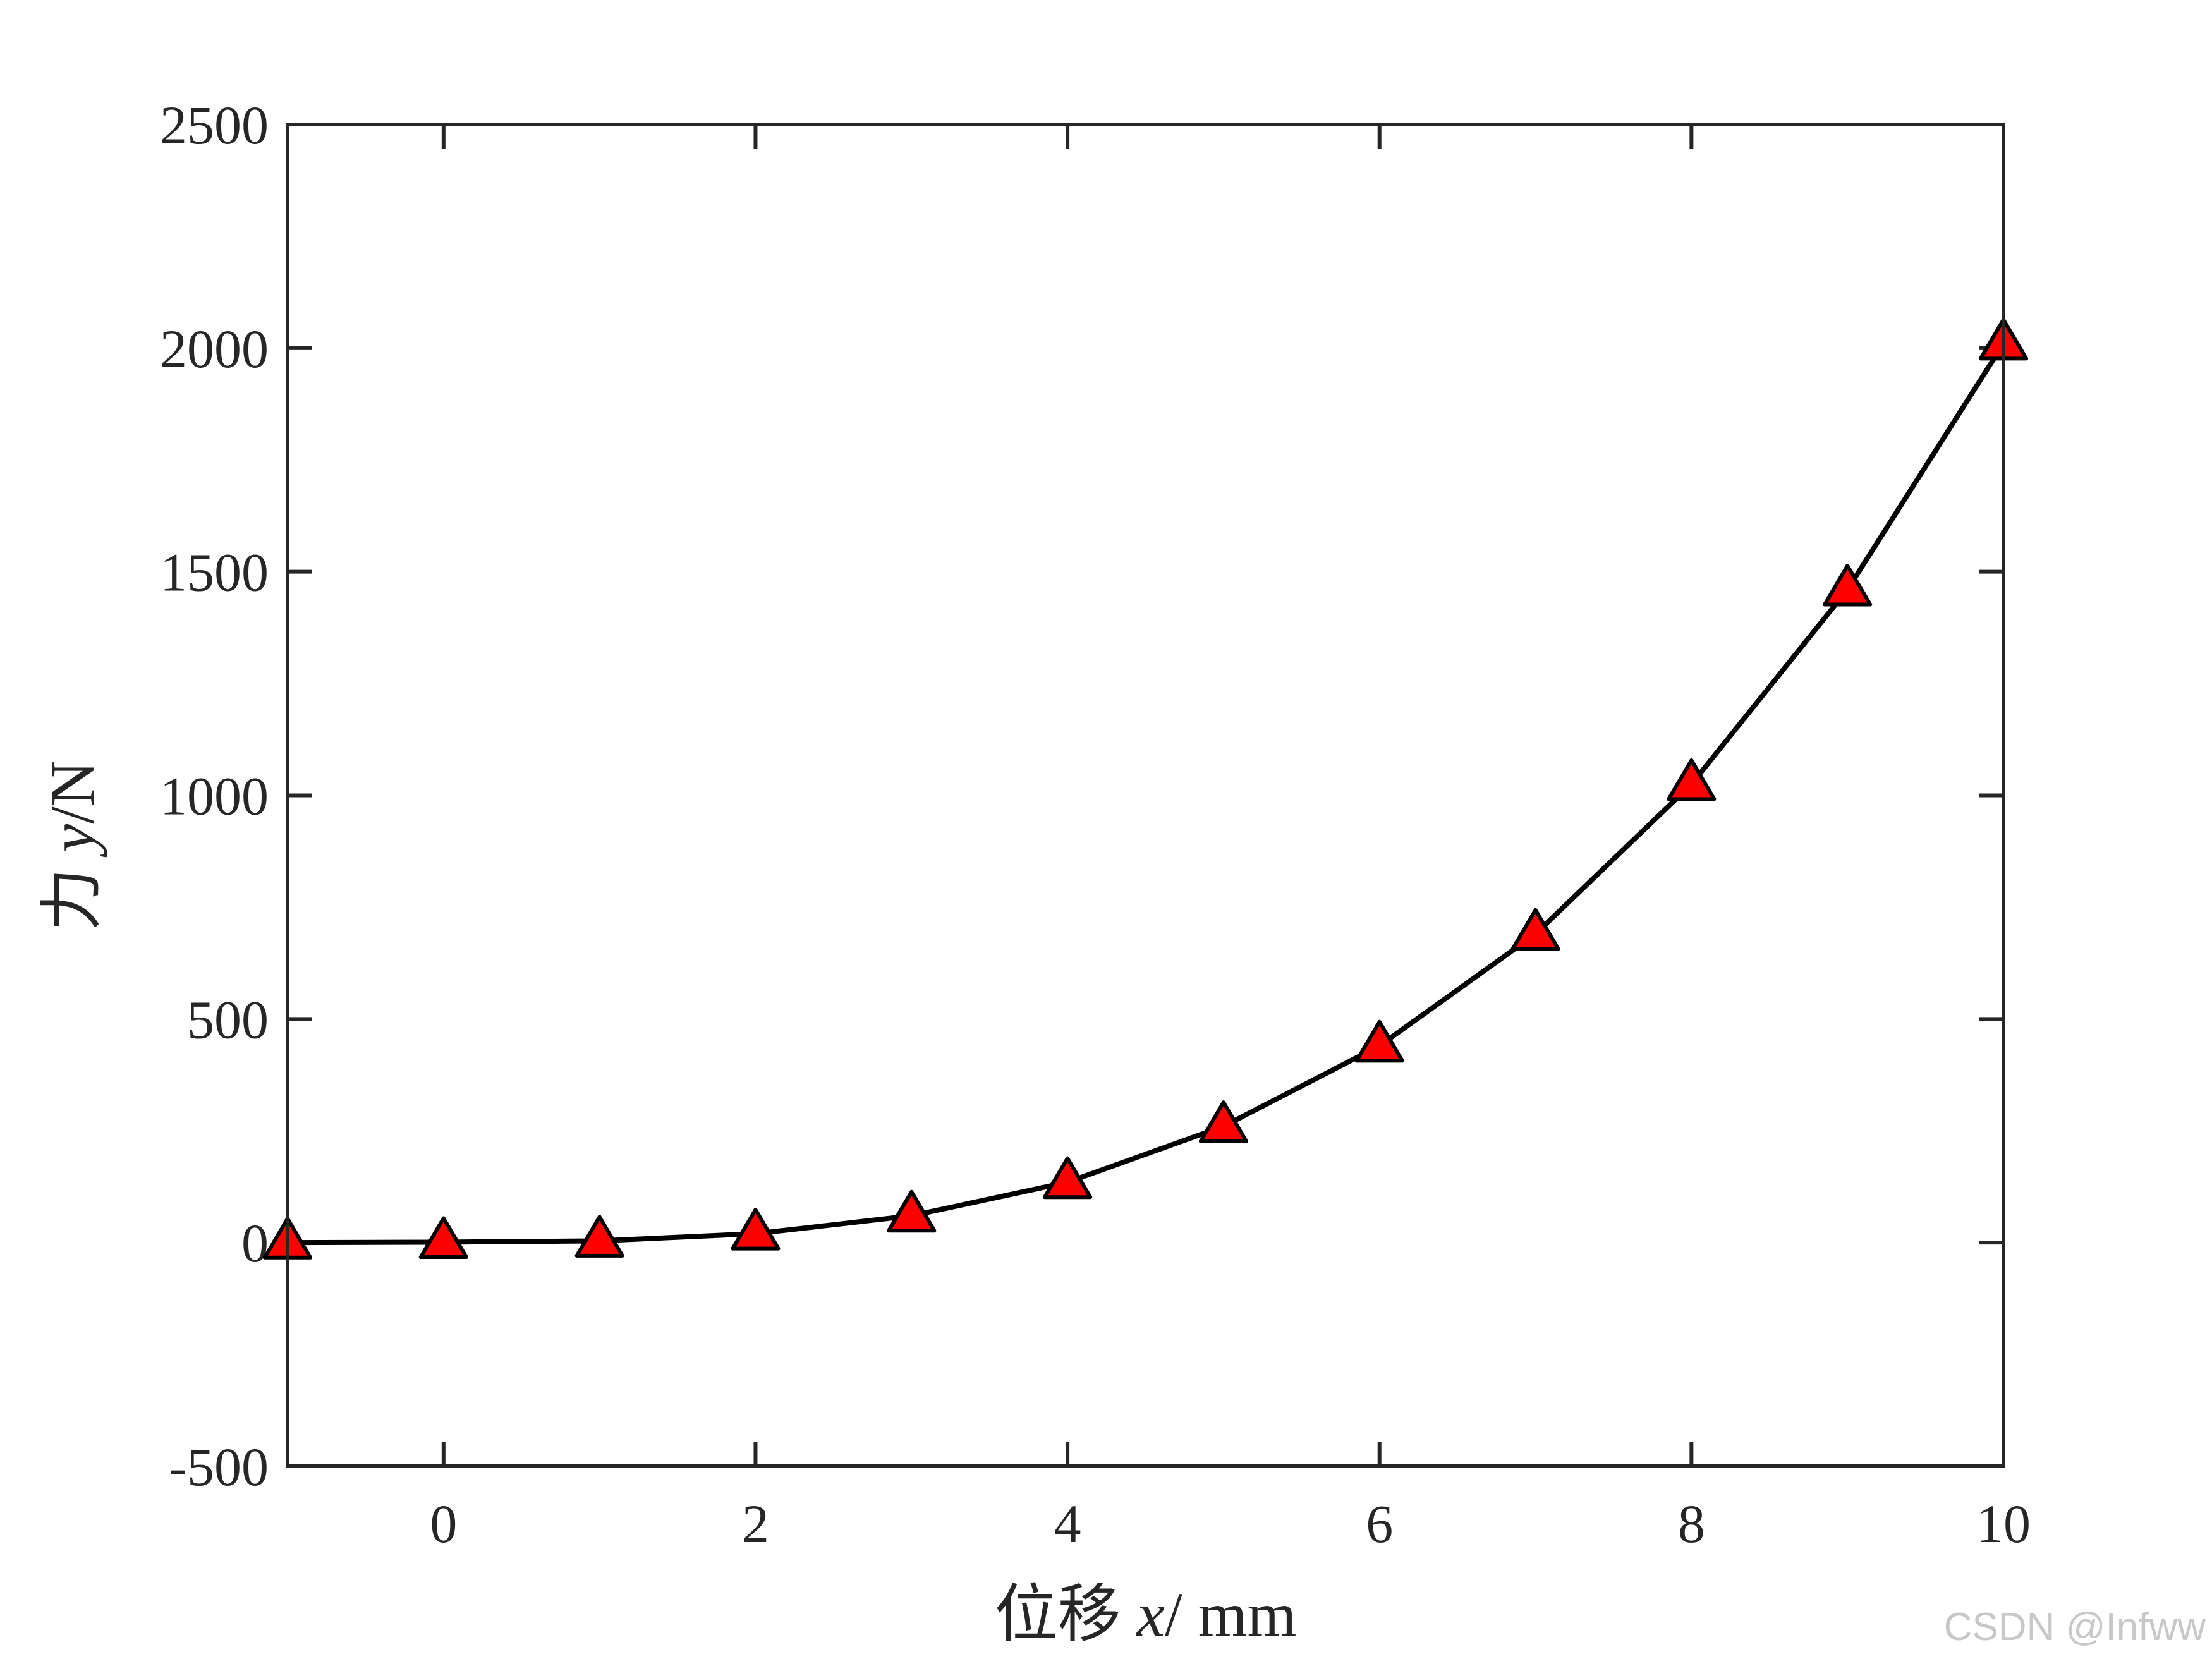 Image resolution: width=2212 pixels, height=1659 pixels. I want to click on y-axis-title-unit: /N, so click(72, 793).